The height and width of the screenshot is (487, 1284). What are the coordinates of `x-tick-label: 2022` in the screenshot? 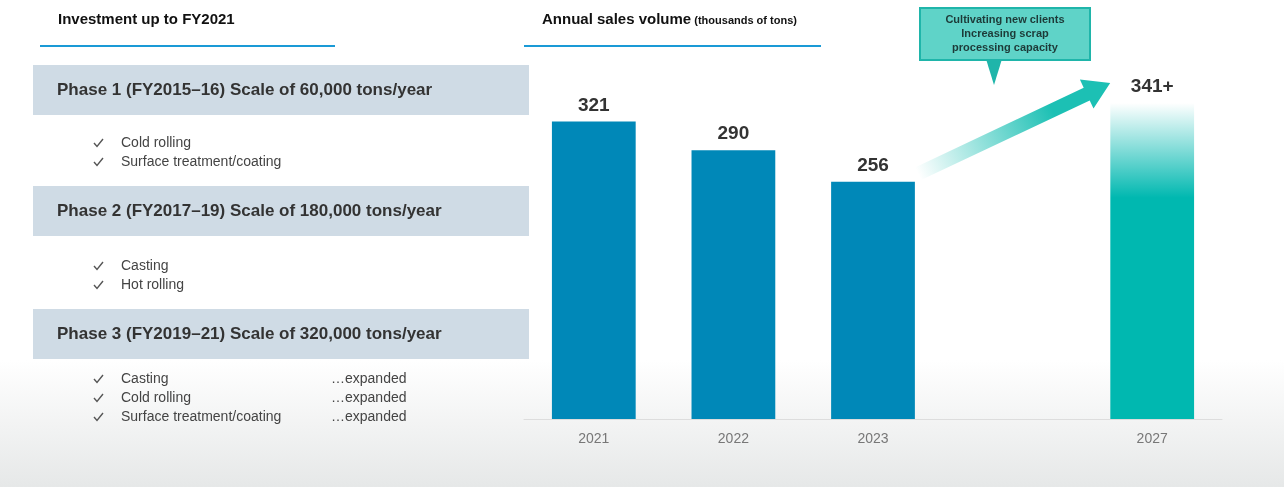 It's located at (733, 438).